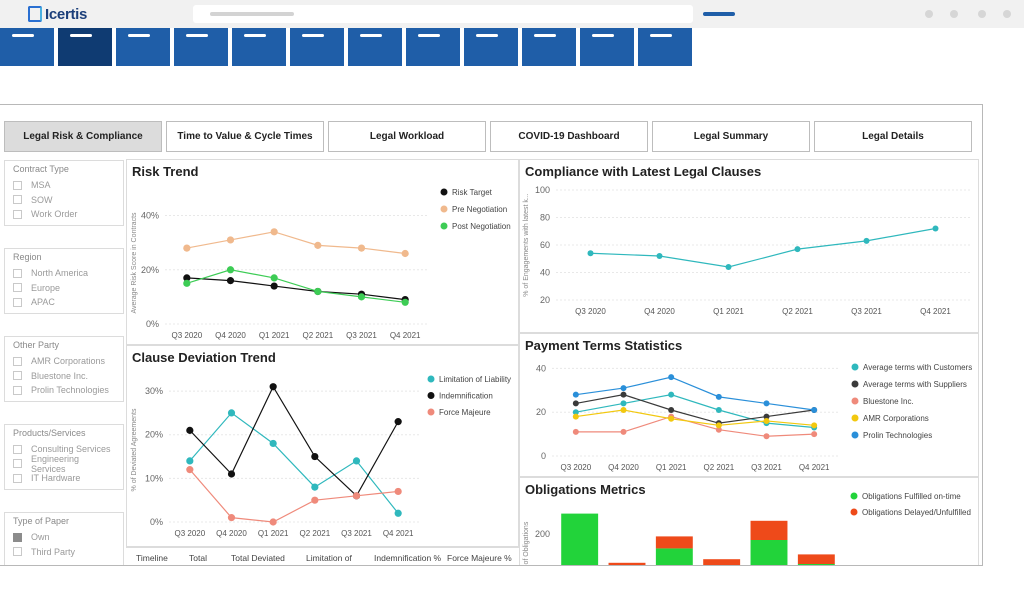  I want to click on filter-option: Prolin Technologies, so click(64, 390).